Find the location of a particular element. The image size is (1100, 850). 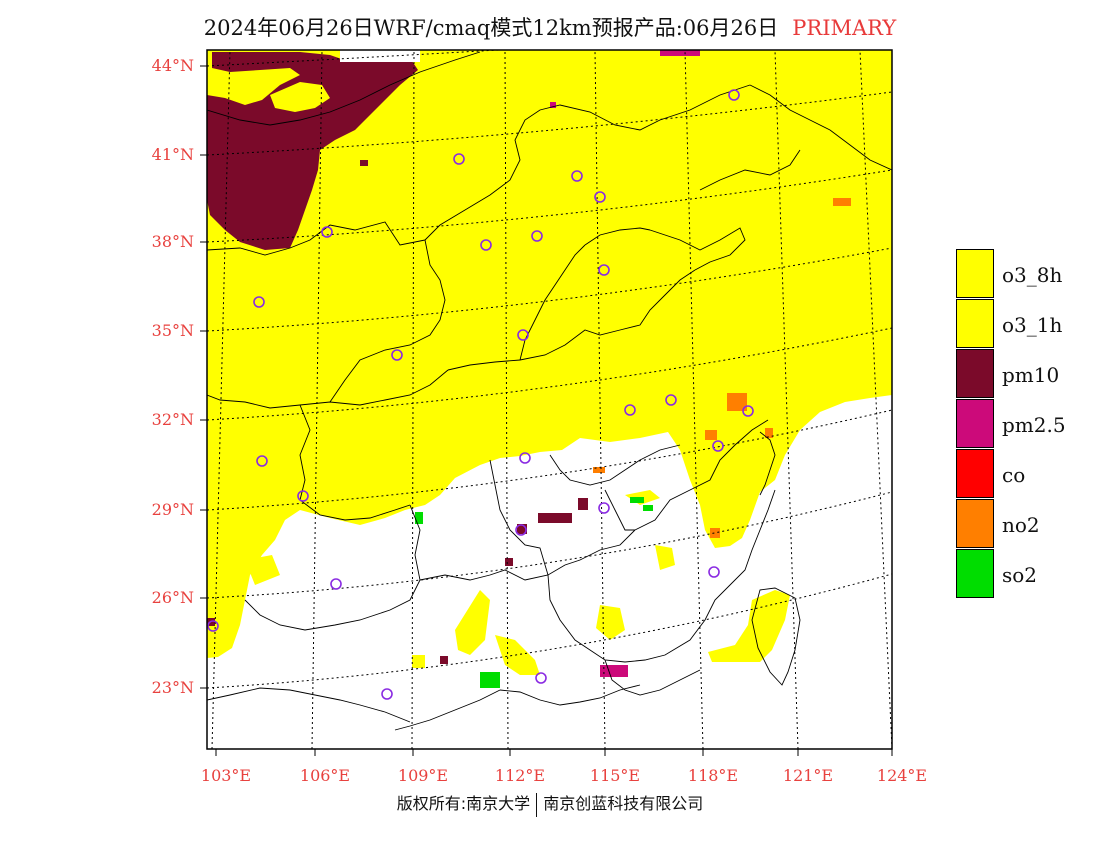

copyright-company: 南京创蓝科技有限公司 is located at coordinates (623, 803).